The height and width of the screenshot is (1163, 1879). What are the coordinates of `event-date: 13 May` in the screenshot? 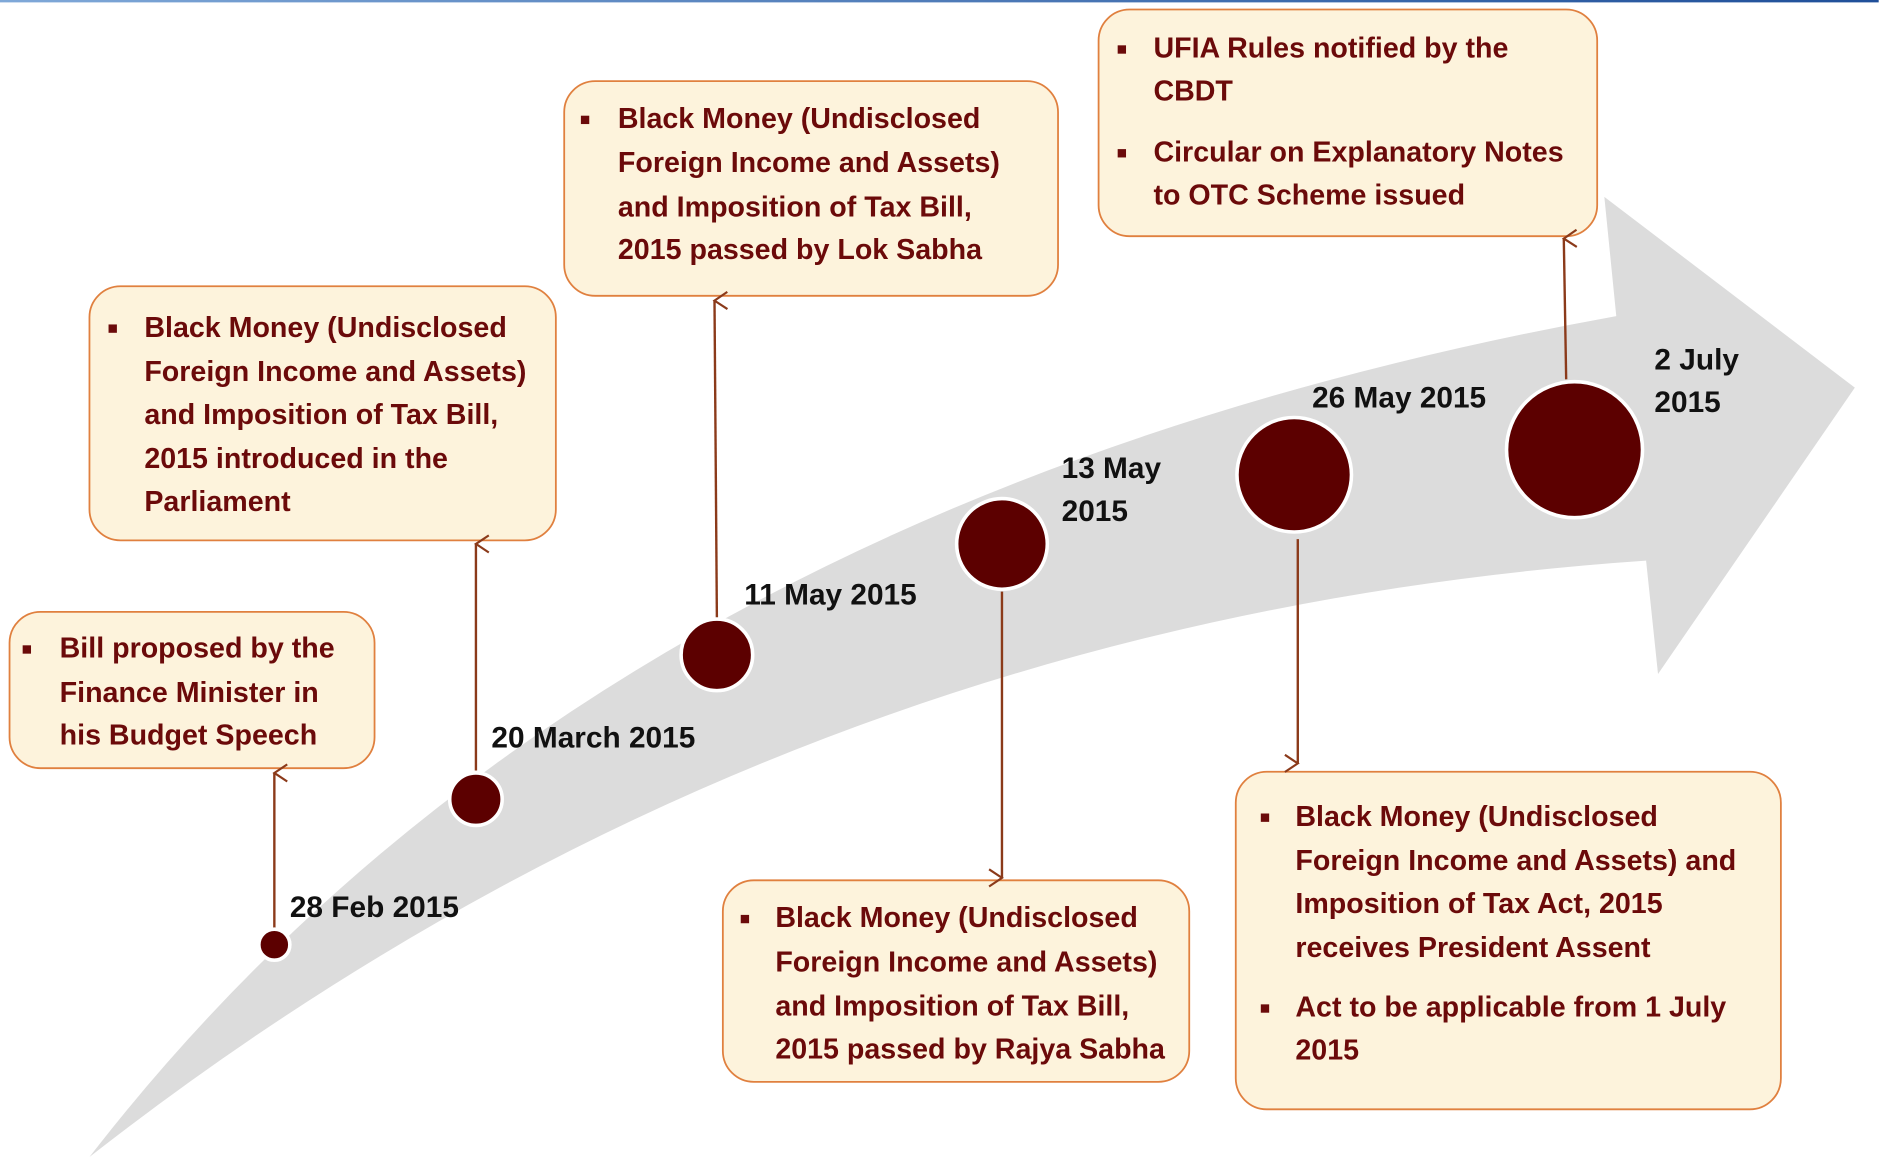 It's located at (1112, 468).